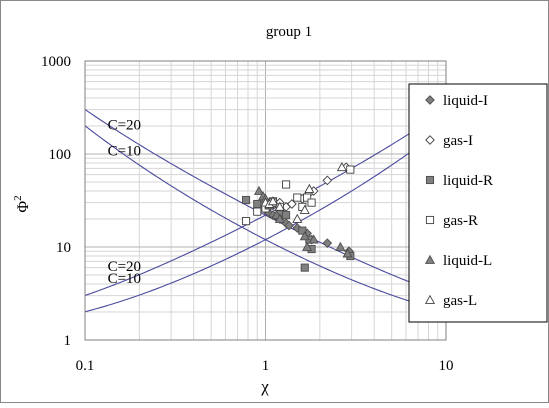 The height and width of the screenshot is (408, 549). I want to click on legend-label: gas-R, so click(460, 221).